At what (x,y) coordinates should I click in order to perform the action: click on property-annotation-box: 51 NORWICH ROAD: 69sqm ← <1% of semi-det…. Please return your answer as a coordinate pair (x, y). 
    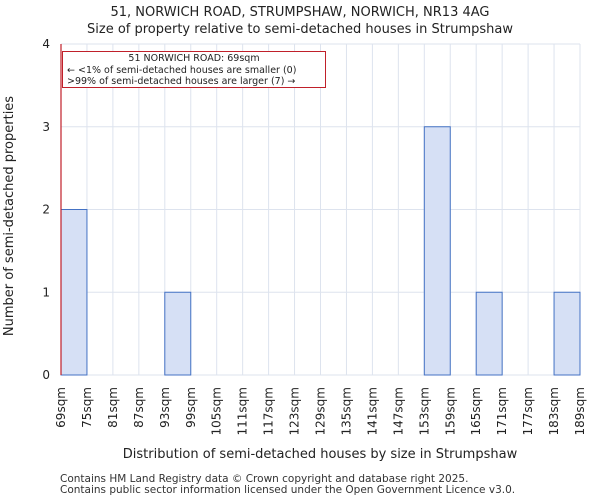
    Looking at the image, I should click on (194, 69).